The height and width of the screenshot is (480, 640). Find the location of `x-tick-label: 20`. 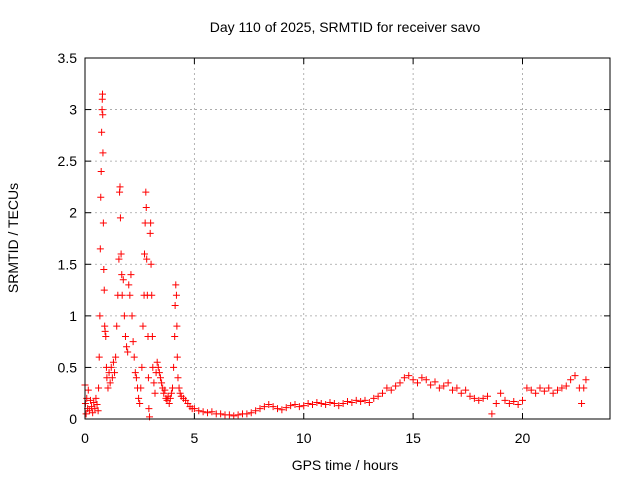

x-tick-label: 20 is located at coordinates (523, 438).